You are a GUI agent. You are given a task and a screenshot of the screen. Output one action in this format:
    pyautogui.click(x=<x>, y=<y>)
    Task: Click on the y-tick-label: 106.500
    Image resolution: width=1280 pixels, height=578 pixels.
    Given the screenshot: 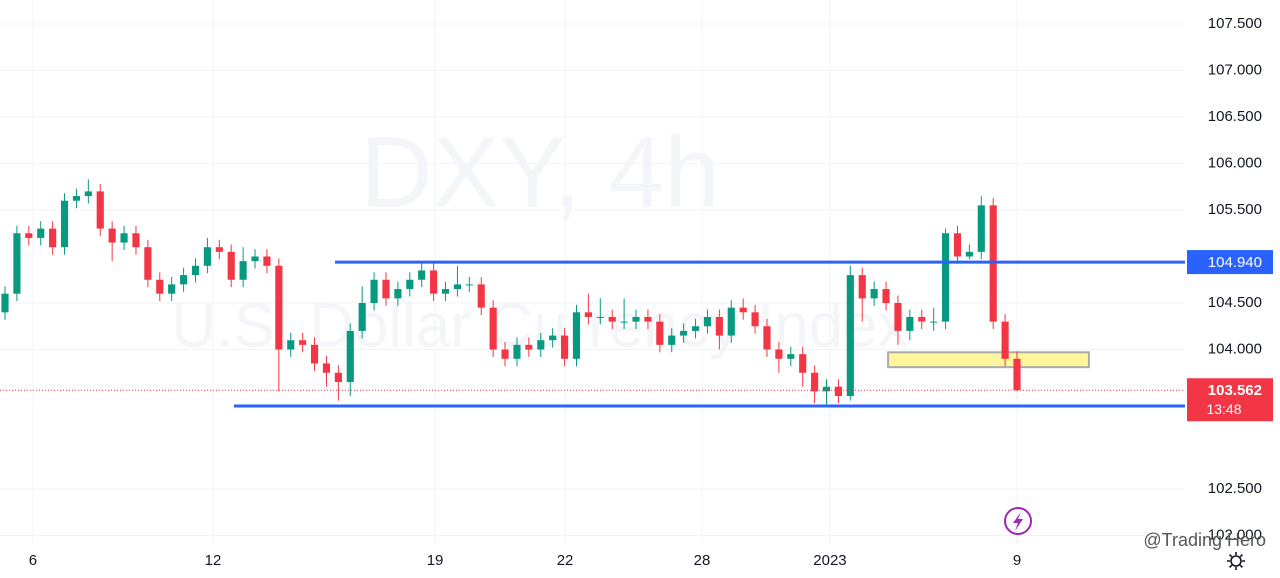 What is the action you would take?
    pyautogui.click(x=1235, y=116)
    